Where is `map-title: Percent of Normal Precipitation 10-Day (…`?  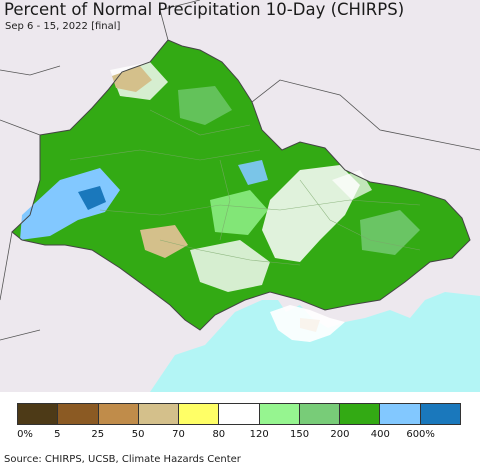 map-title: Percent of Normal Precipitation 10-Day (… is located at coordinates (204, 9).